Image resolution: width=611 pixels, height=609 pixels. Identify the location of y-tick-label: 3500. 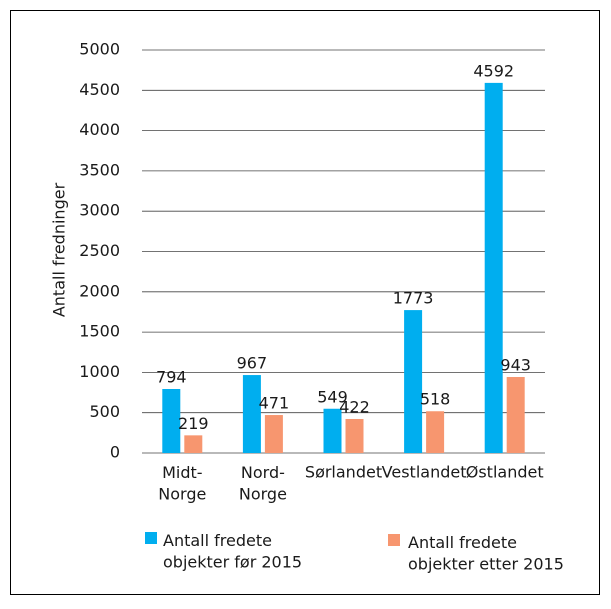
(99, 169).